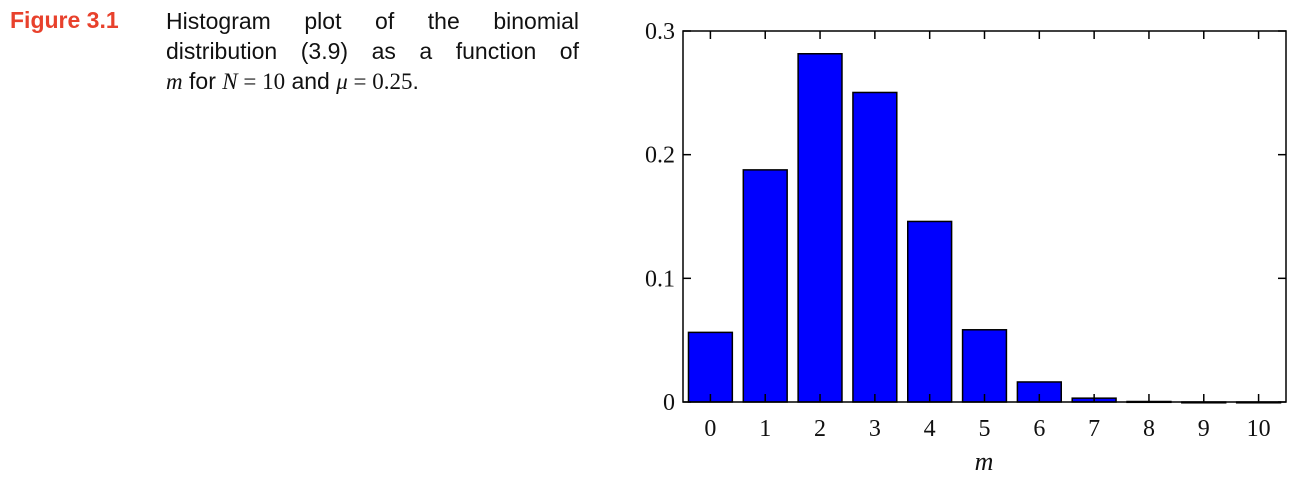 Image resolution: width=1294 pixels, height=484 pixels. Describe the element at coordinates (660, 32) in the screenshot. I see `y-tick-label-0.3: 0.3` at that location.